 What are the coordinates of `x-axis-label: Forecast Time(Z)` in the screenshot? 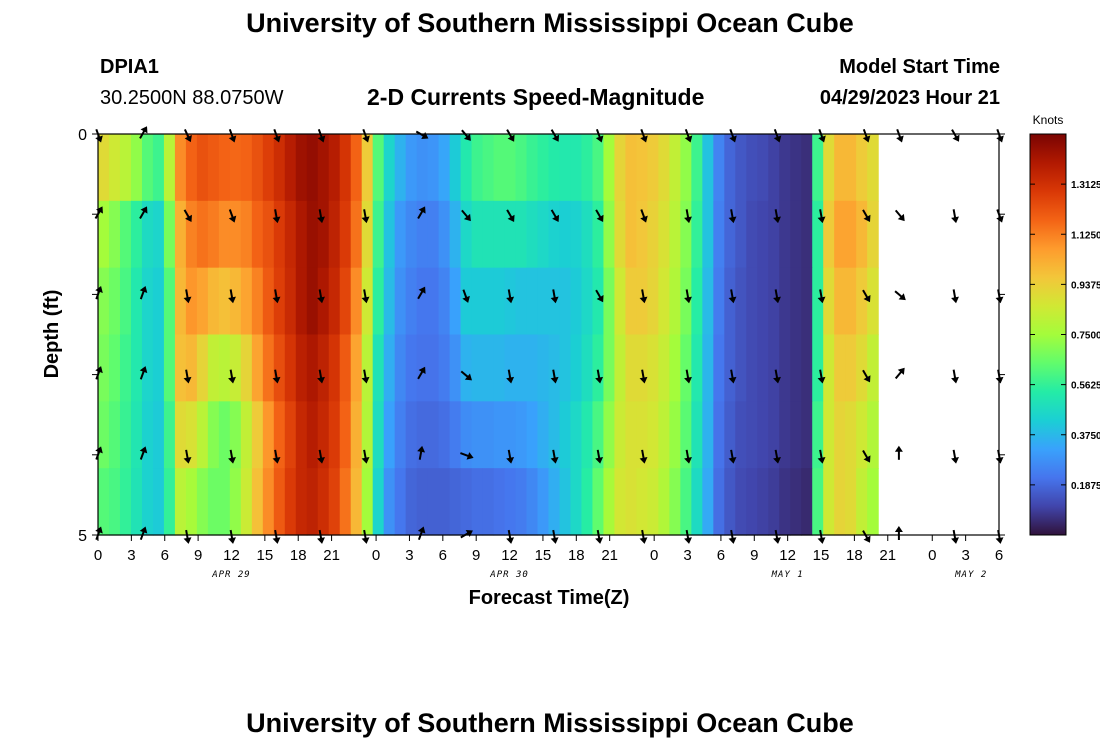 It's located at (549, 598).